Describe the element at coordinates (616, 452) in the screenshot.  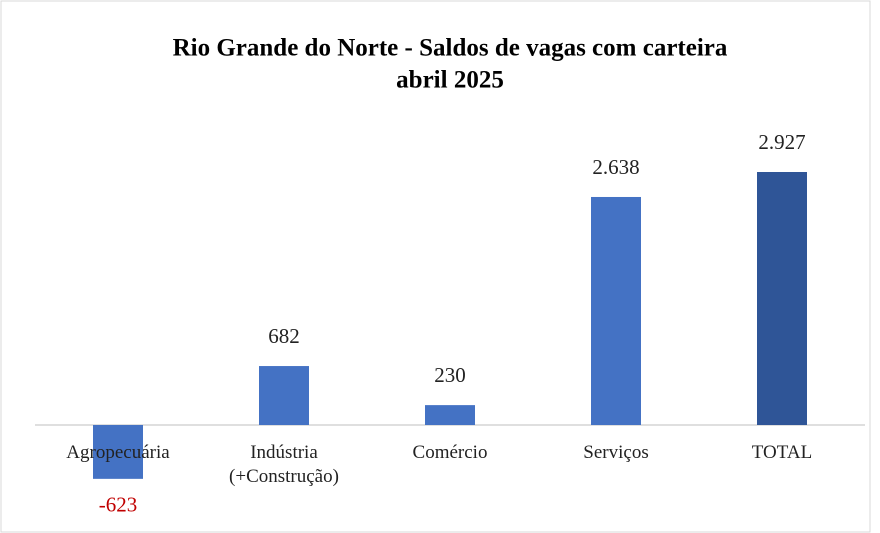
I see `x-tick-label: Serviços` at that location.